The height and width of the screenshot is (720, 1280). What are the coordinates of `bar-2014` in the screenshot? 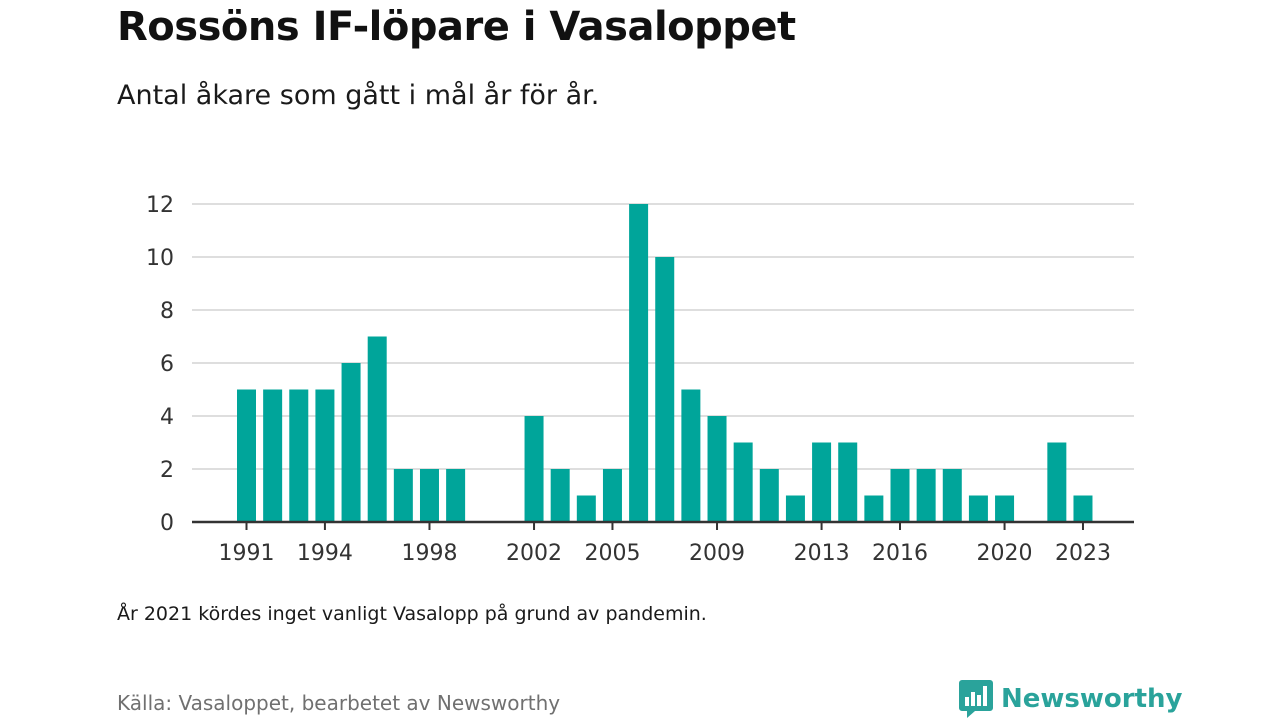 It's located at (848, 482).